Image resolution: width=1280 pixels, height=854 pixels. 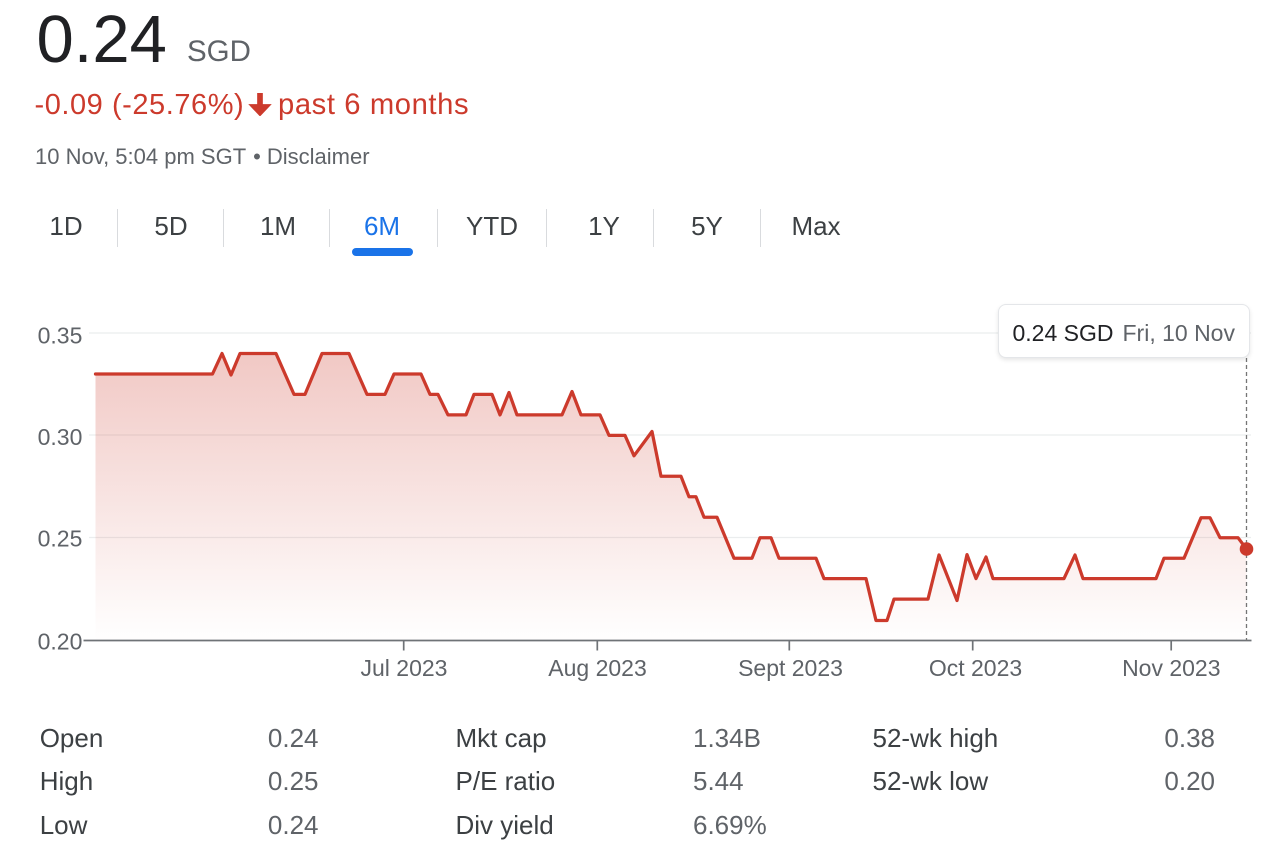 What do you see at coordinates (975, 668) in the screenshot?
I see `svg-text: Oct 2023` at bounding box center [975, 668].